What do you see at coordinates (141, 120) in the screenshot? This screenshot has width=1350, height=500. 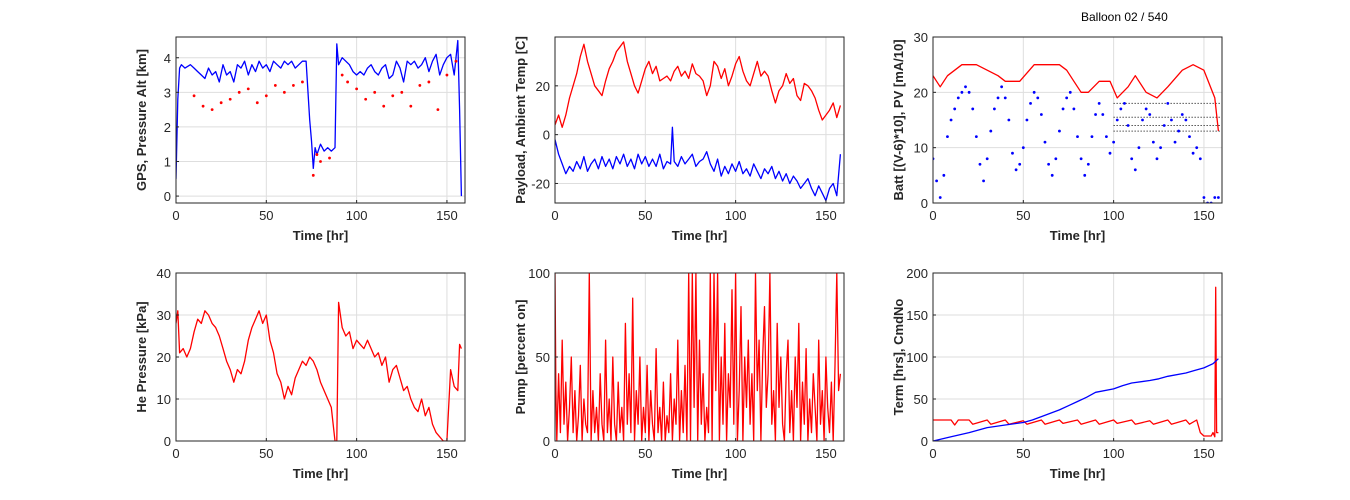 I see `y-axis-label: GPS, Pressure Alt [km]` at bounding box center [141, 120].